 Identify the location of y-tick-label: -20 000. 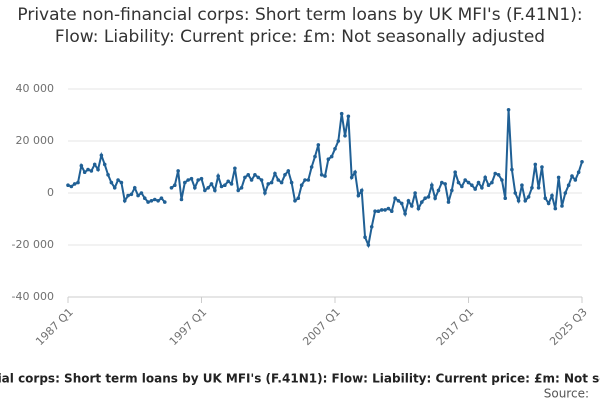
(33, 244).